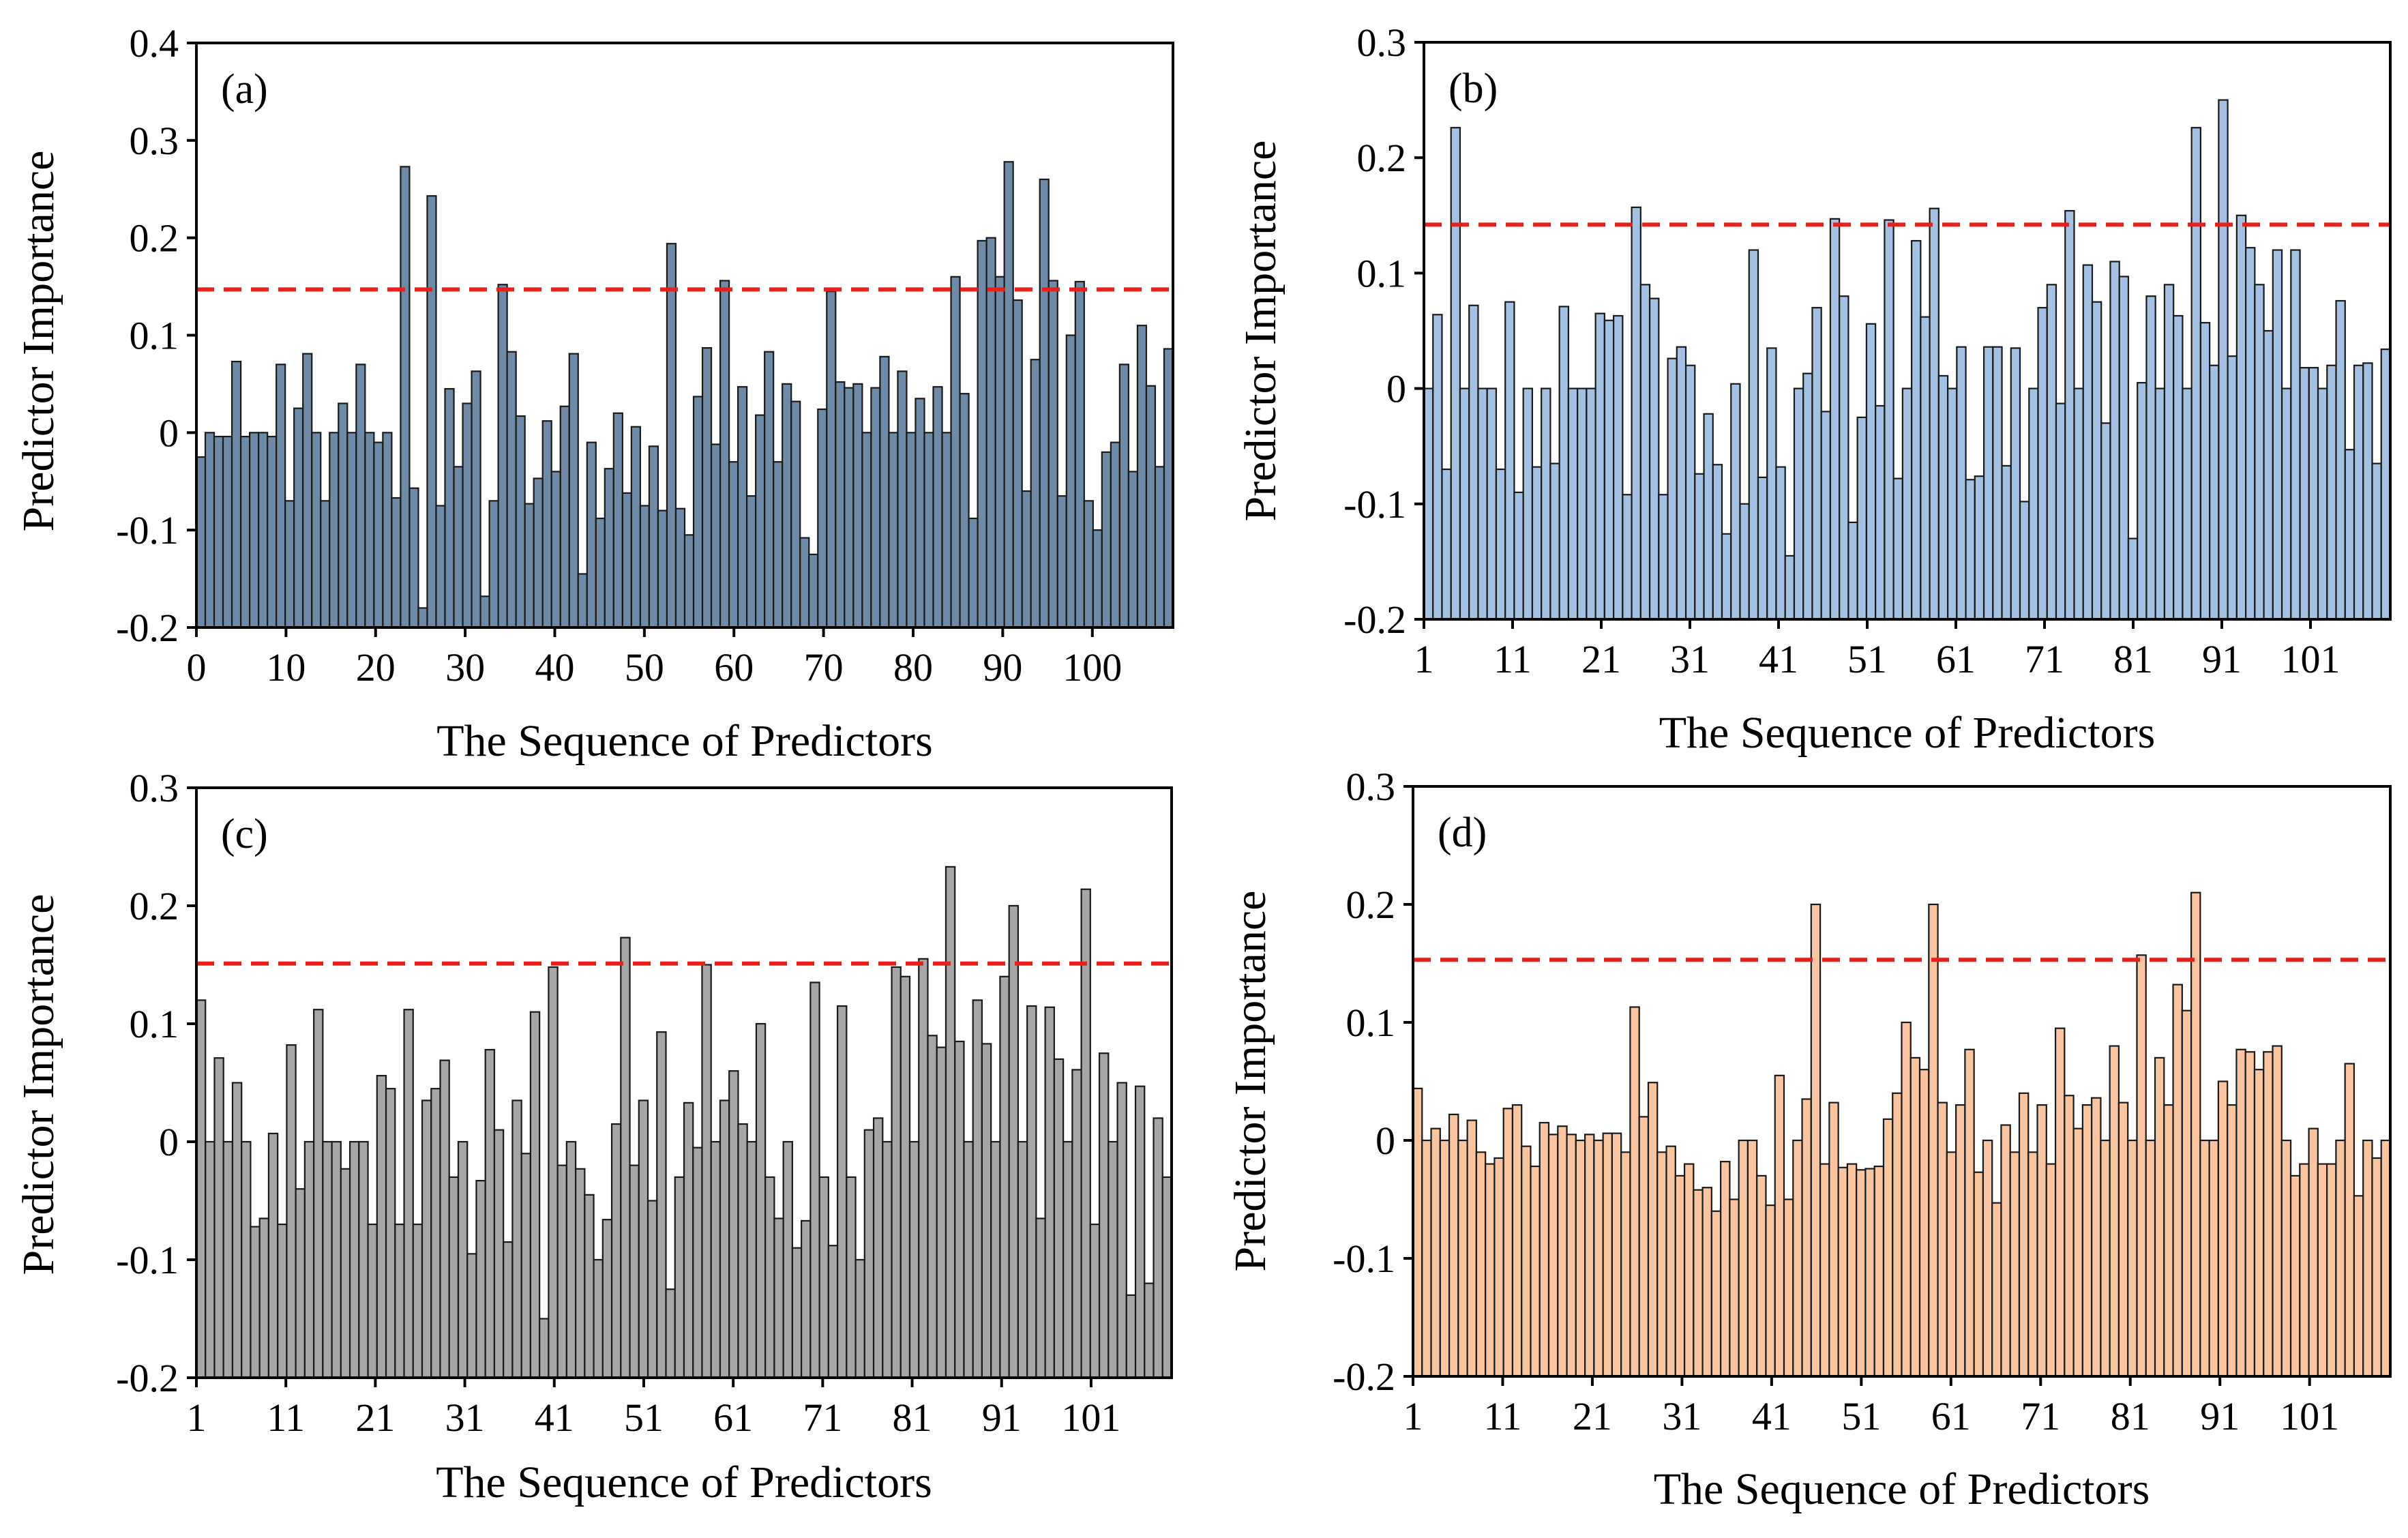 This screenshot has height=1538, width=2408. What do you see at coordinates (554, 1417) in the screenshot?
I see `x-tick-label: 41` at bounding box center [554, 1417].